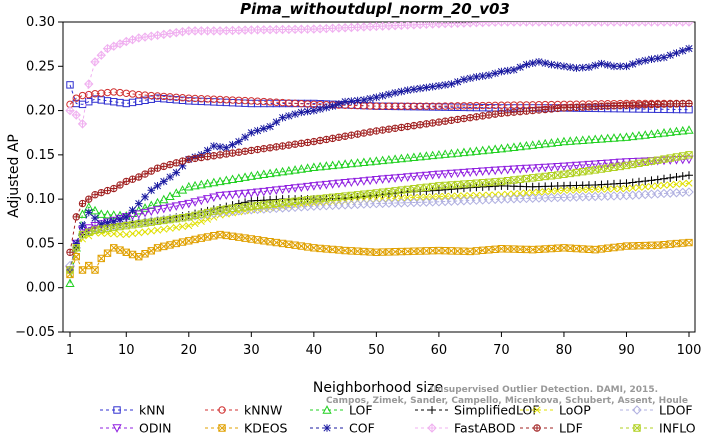 The height and width of the screenshot is (434, 702). What do you see at coordinates (126, 350) in the screenshot?
I see `x-tick-label: 10` at bounding box center [126, 350].